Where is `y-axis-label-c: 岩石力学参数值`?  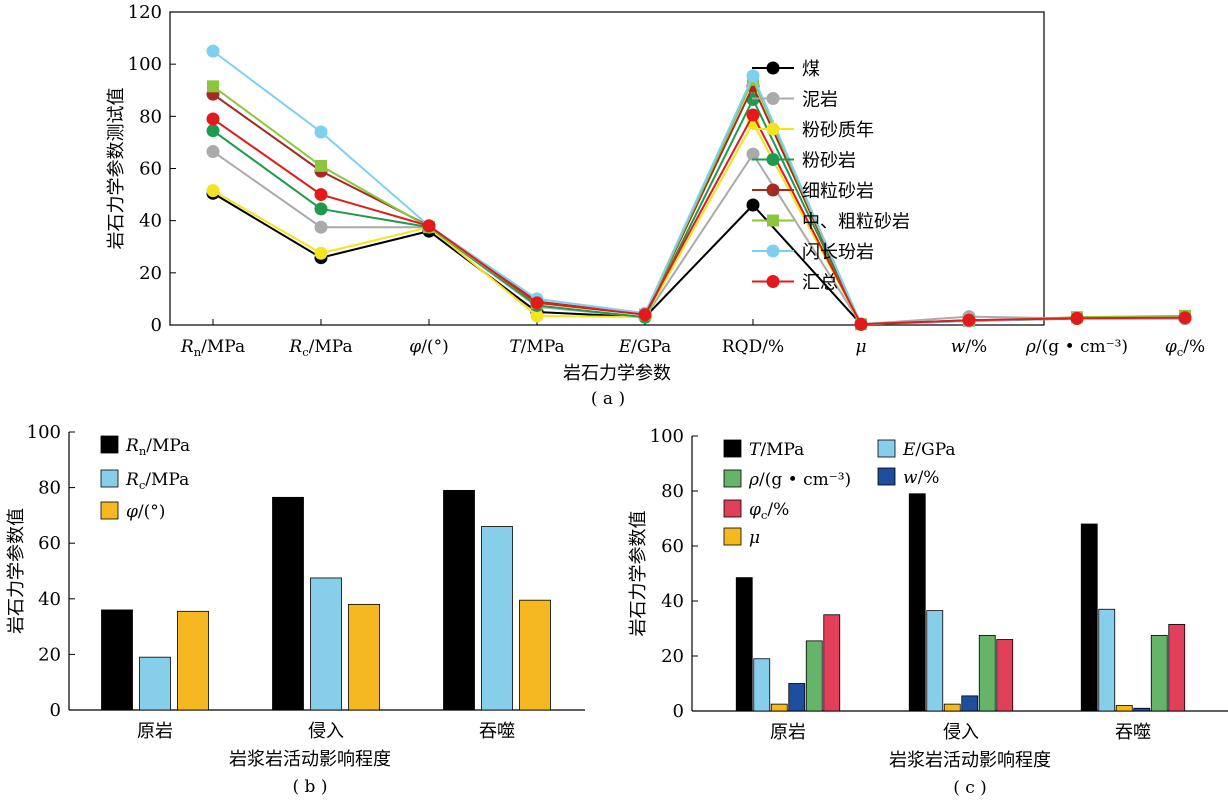 y-axis-label-c: 岩石力学参数值 is located at coordinates (638, 574).